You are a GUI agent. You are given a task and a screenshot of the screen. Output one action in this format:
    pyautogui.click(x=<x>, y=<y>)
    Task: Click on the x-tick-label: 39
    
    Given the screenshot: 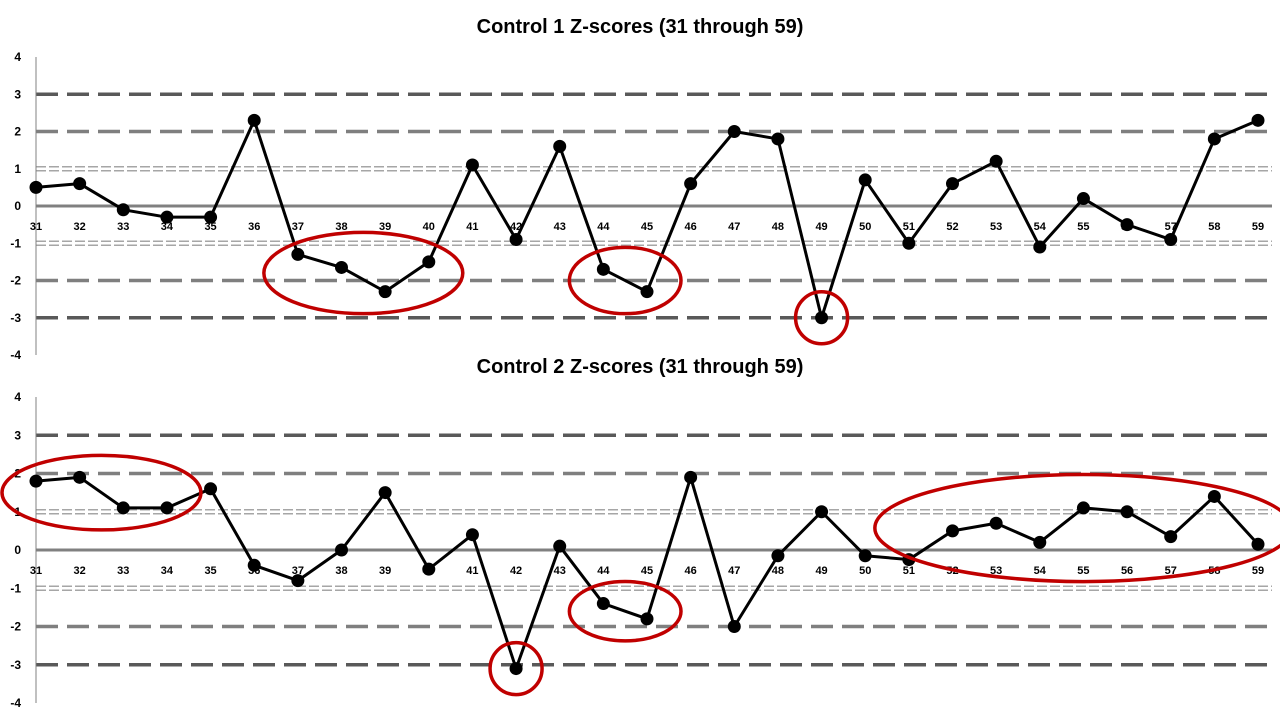 What is the action you would take?
    pyautogui.click(x=385, y=571)
    